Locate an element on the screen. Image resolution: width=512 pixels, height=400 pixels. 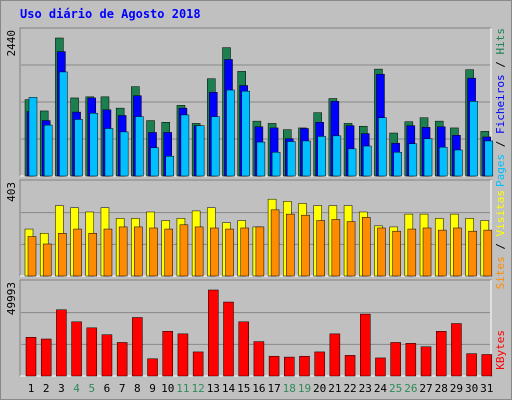
legend-entry: Sites is located at coordinates (500, 272).